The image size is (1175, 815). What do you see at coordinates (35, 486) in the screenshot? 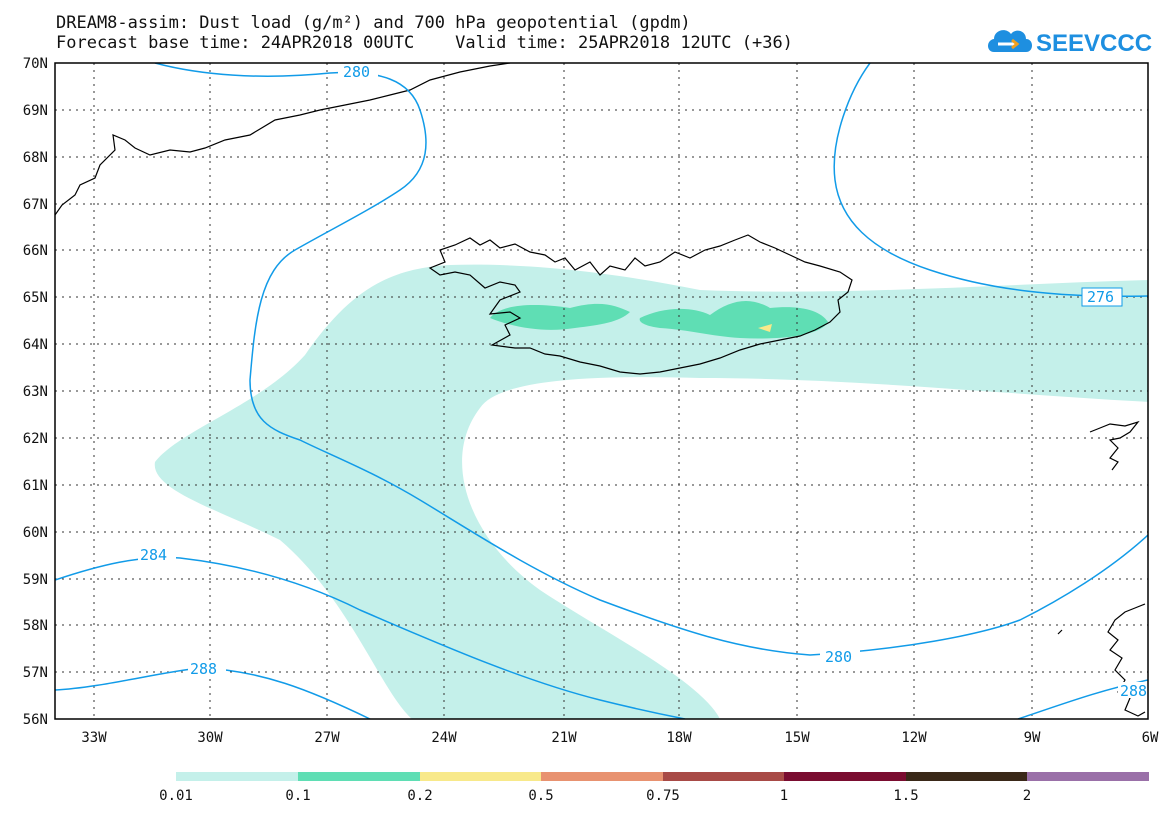
I see `lat-label: 61N` at bounding box center [35, 486].